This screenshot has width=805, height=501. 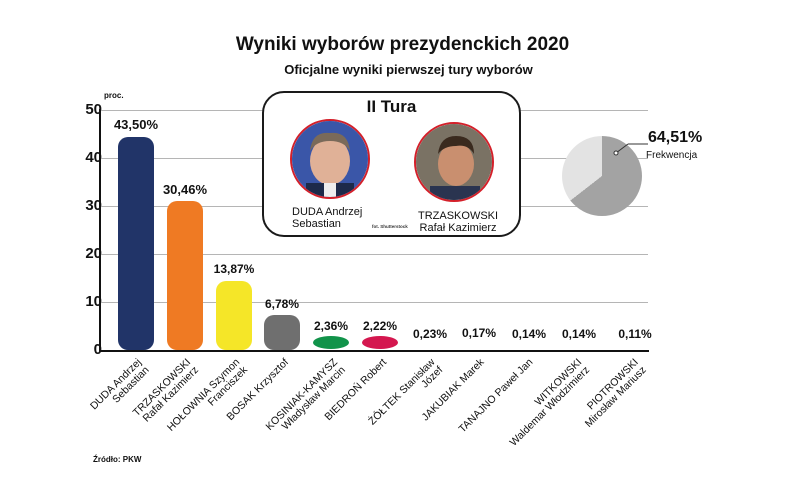 I want to click on bar-trzaskowski, so click(x=185, y=275).